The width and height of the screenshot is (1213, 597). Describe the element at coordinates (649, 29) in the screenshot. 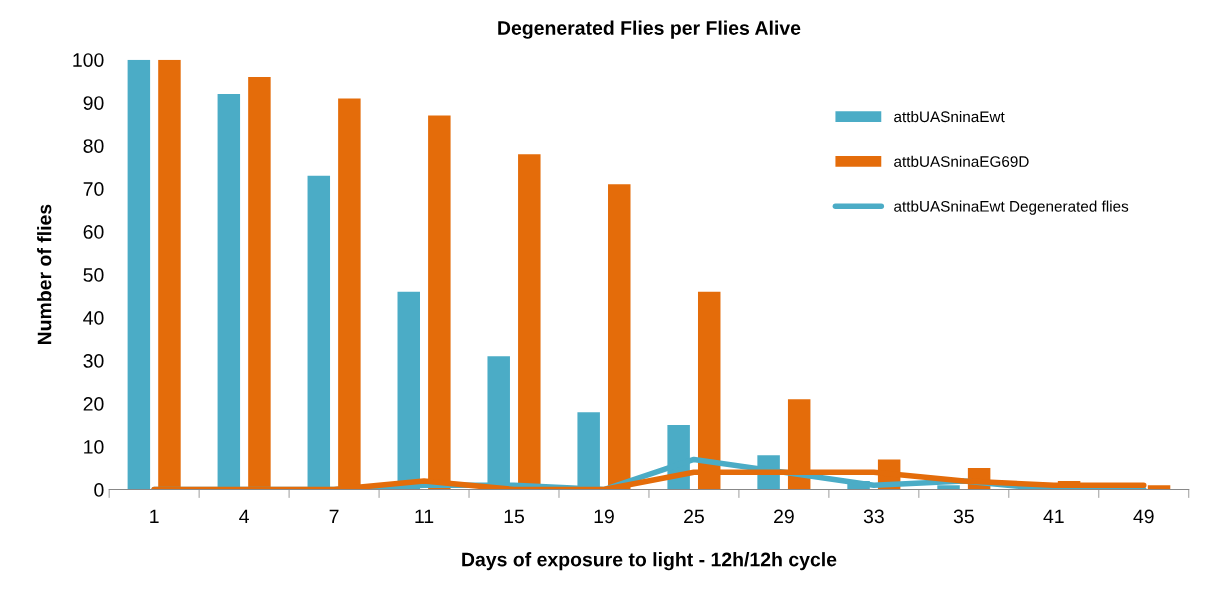

I see `chart-title: Degenerated Flies per Flies Alive` at that location.